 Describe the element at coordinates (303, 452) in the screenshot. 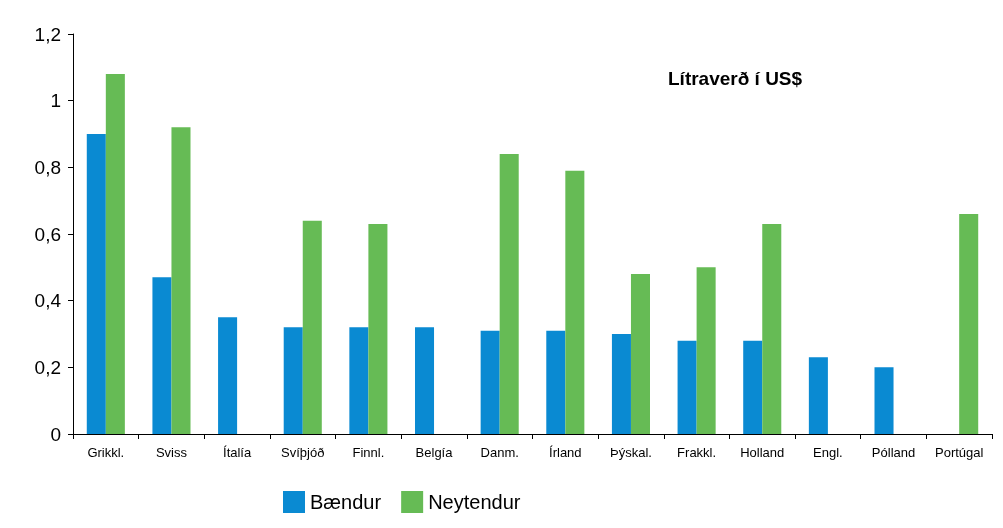

I see `x-tick-label: Svíþjóð` at that location.